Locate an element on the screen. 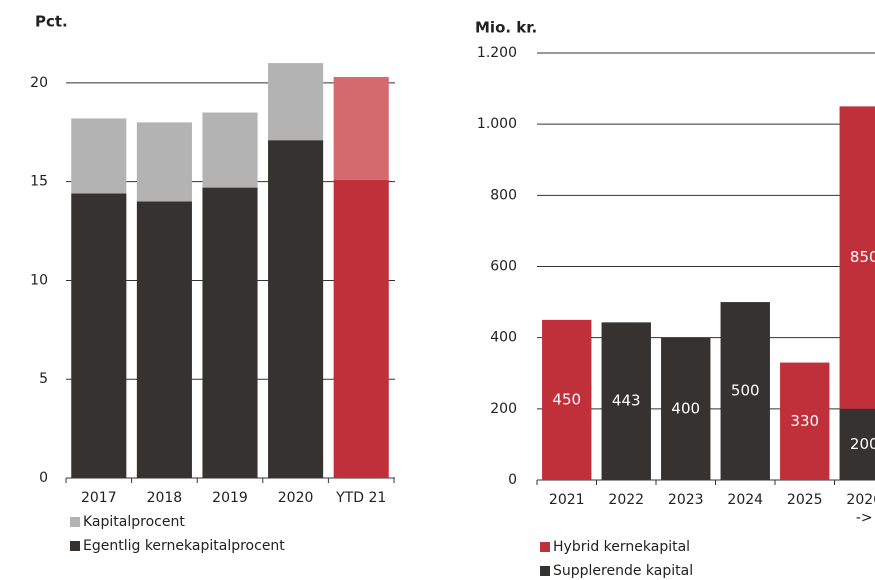 The image size is (875, 580). data-label: 330 is located at coordinates (804, 421).